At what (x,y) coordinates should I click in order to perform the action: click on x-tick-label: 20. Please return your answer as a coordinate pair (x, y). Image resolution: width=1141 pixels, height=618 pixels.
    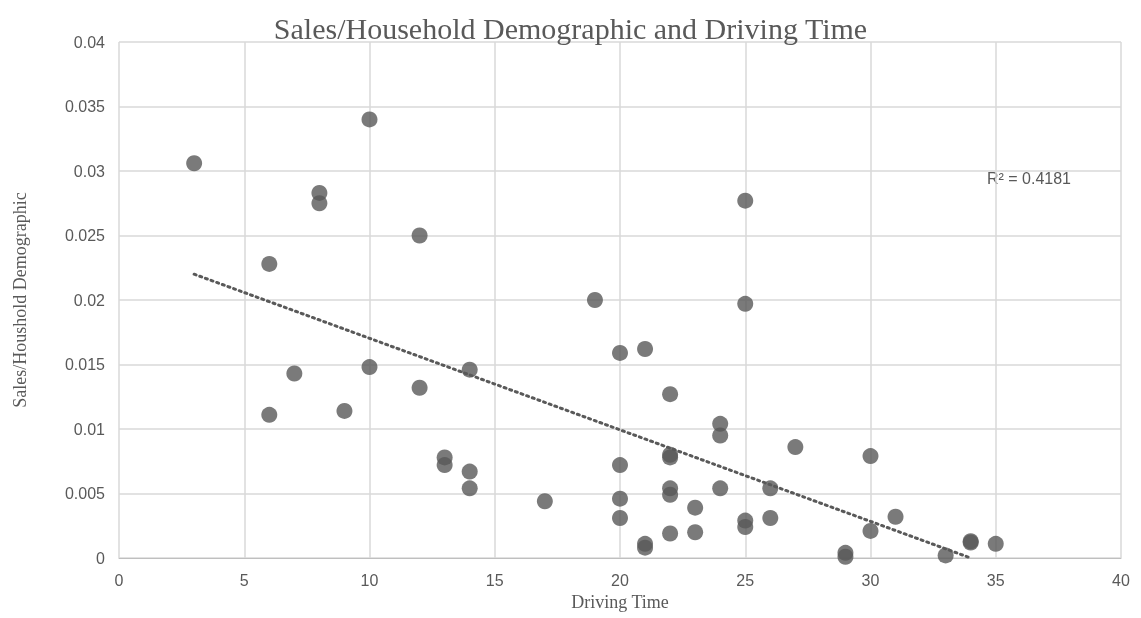
    Looking at the image, I should click on (620, 580).